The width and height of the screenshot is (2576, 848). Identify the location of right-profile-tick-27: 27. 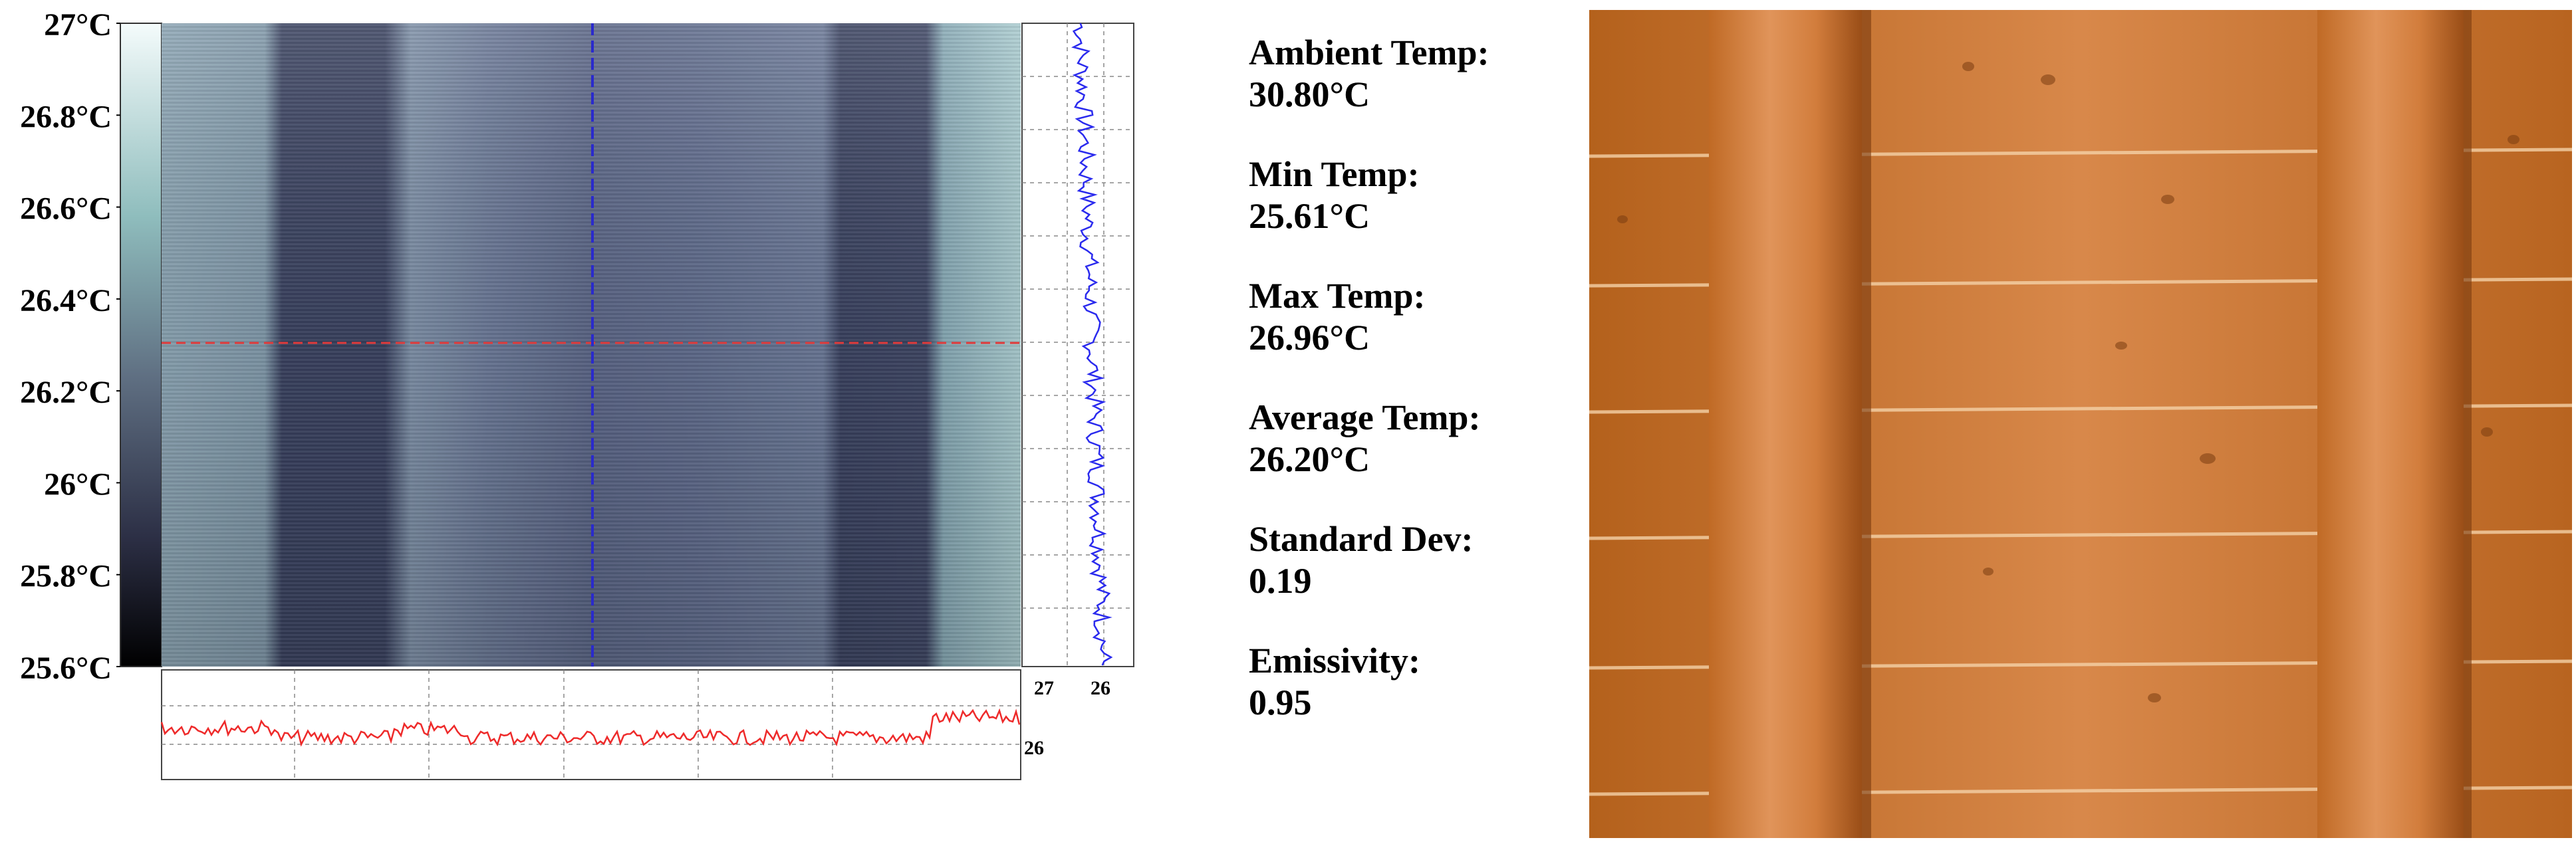
(1044, 688).